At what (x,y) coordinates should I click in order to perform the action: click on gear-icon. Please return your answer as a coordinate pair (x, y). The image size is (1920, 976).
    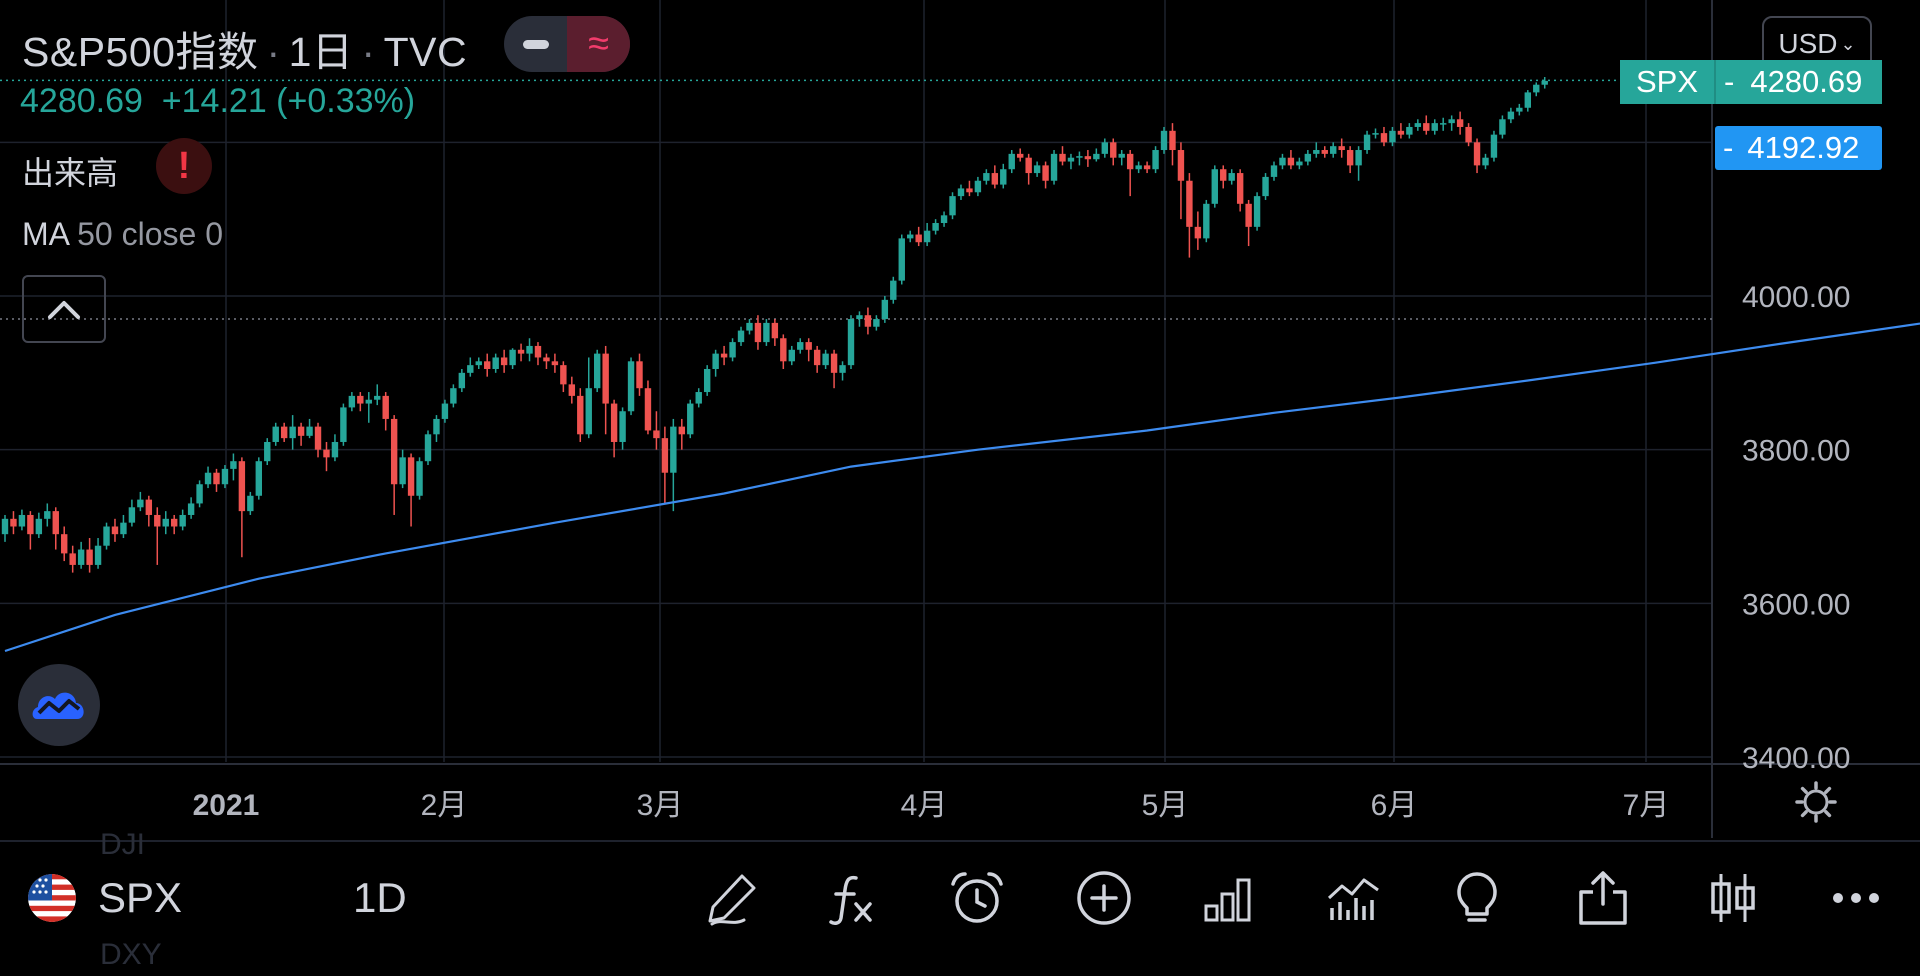
    Looking at the image, I should click on (1816, 802).